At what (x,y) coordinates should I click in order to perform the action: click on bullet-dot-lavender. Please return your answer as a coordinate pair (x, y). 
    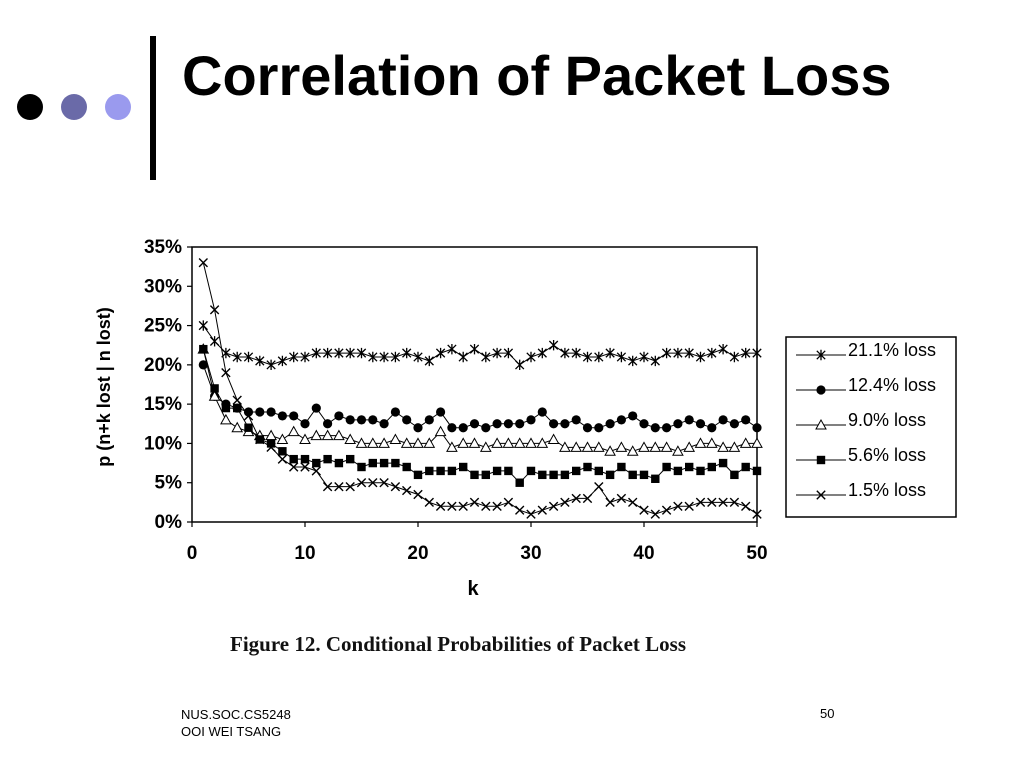
    Looking at the image, I should click on (118, 107).